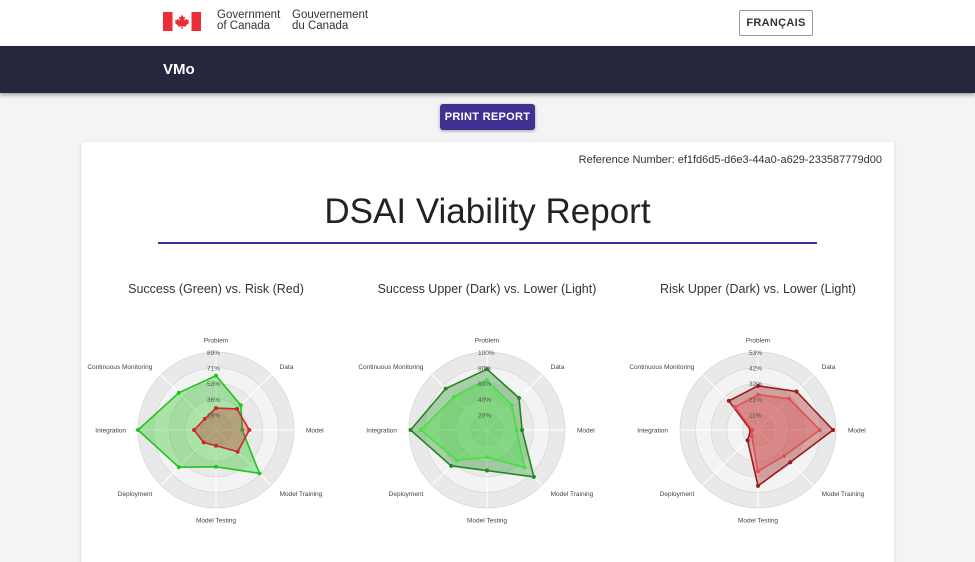  What do you see at coordinates (213, 400) in the screenshot?
I see `radar-tick-label: 36%` at bounding box center [213, 400].